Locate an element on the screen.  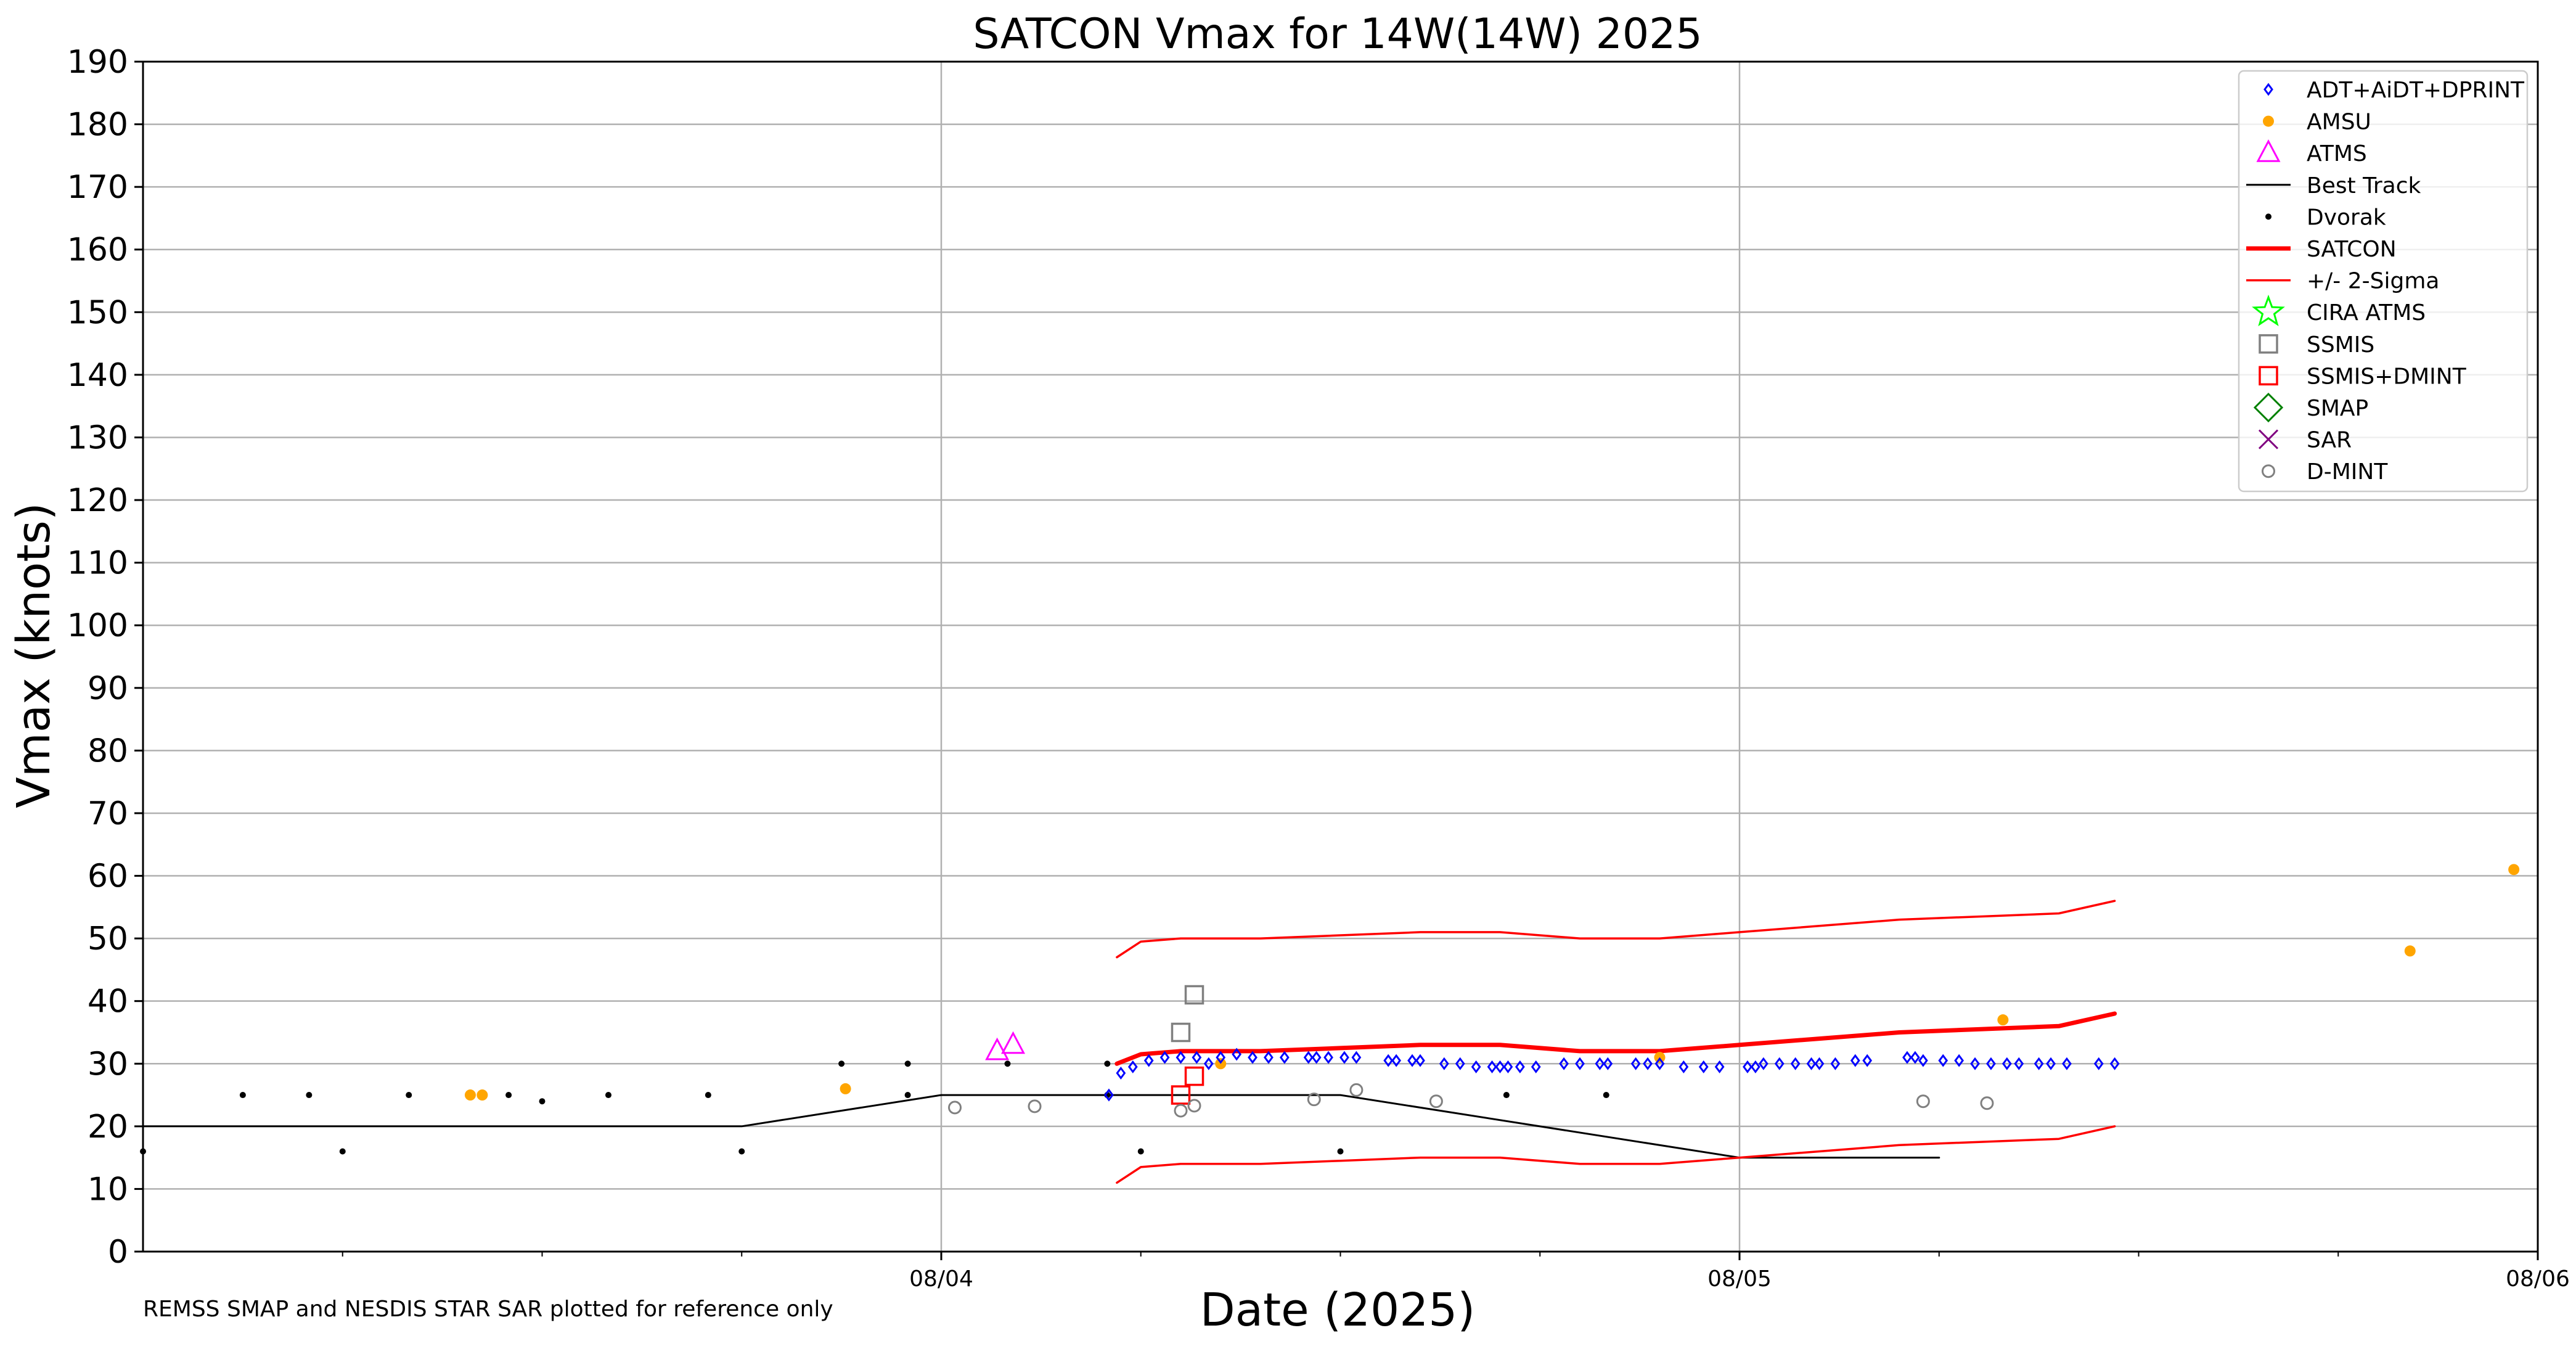
y-tick-label: 30 is located at coordinates (108, 1064).